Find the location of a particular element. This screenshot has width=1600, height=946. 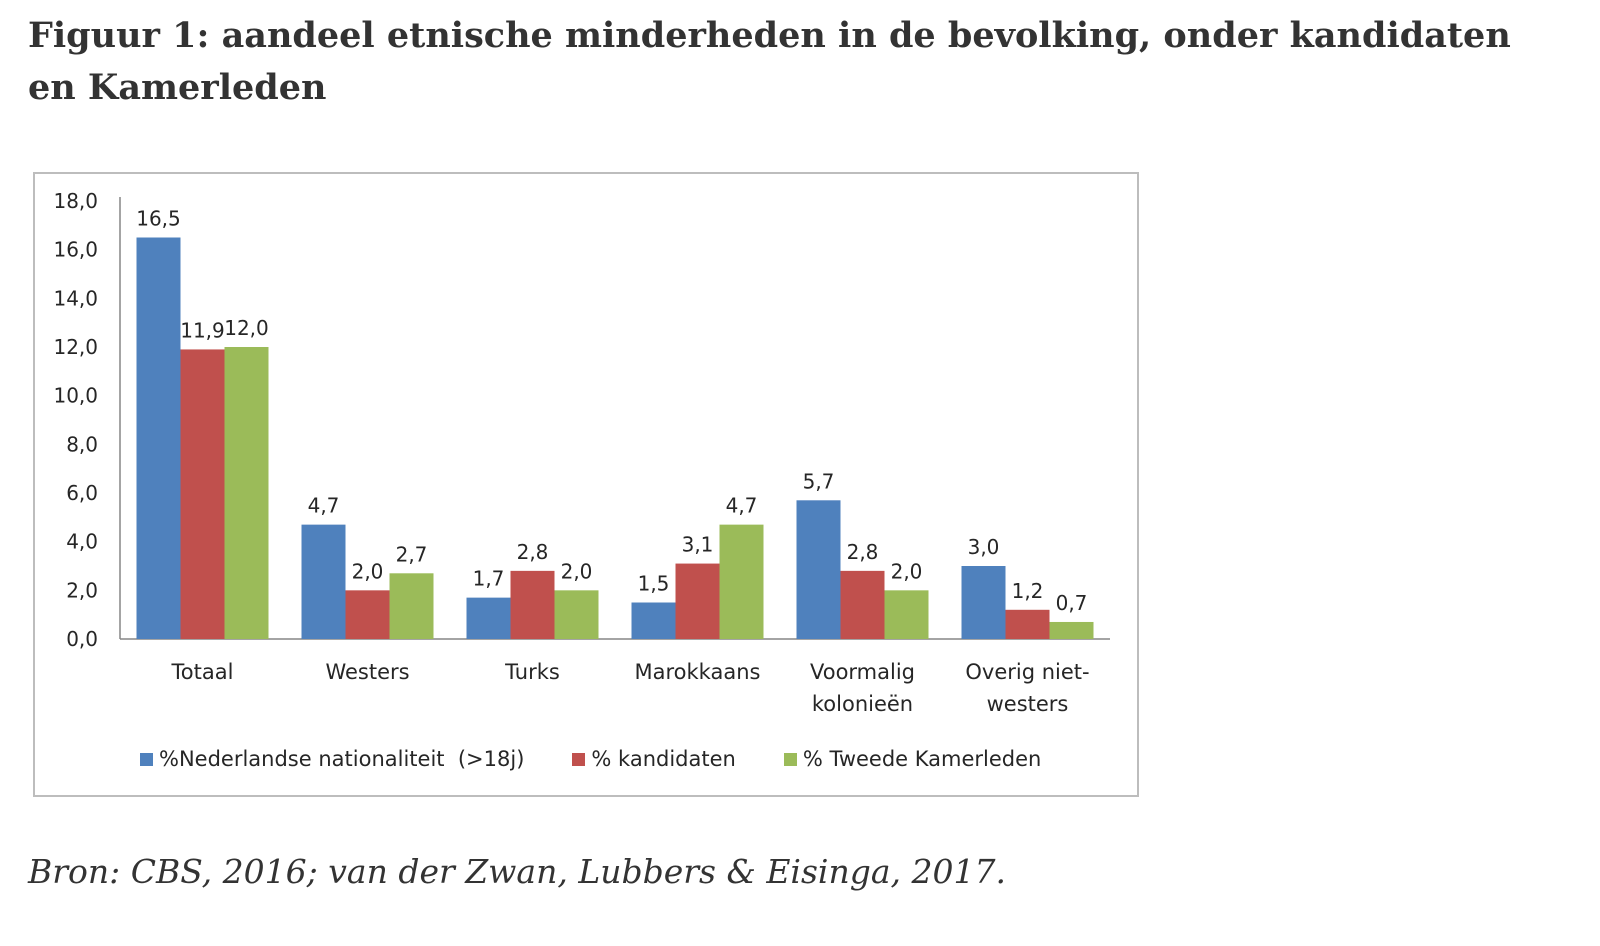

data-label: 1,7 is located at coordinates (489, 579).